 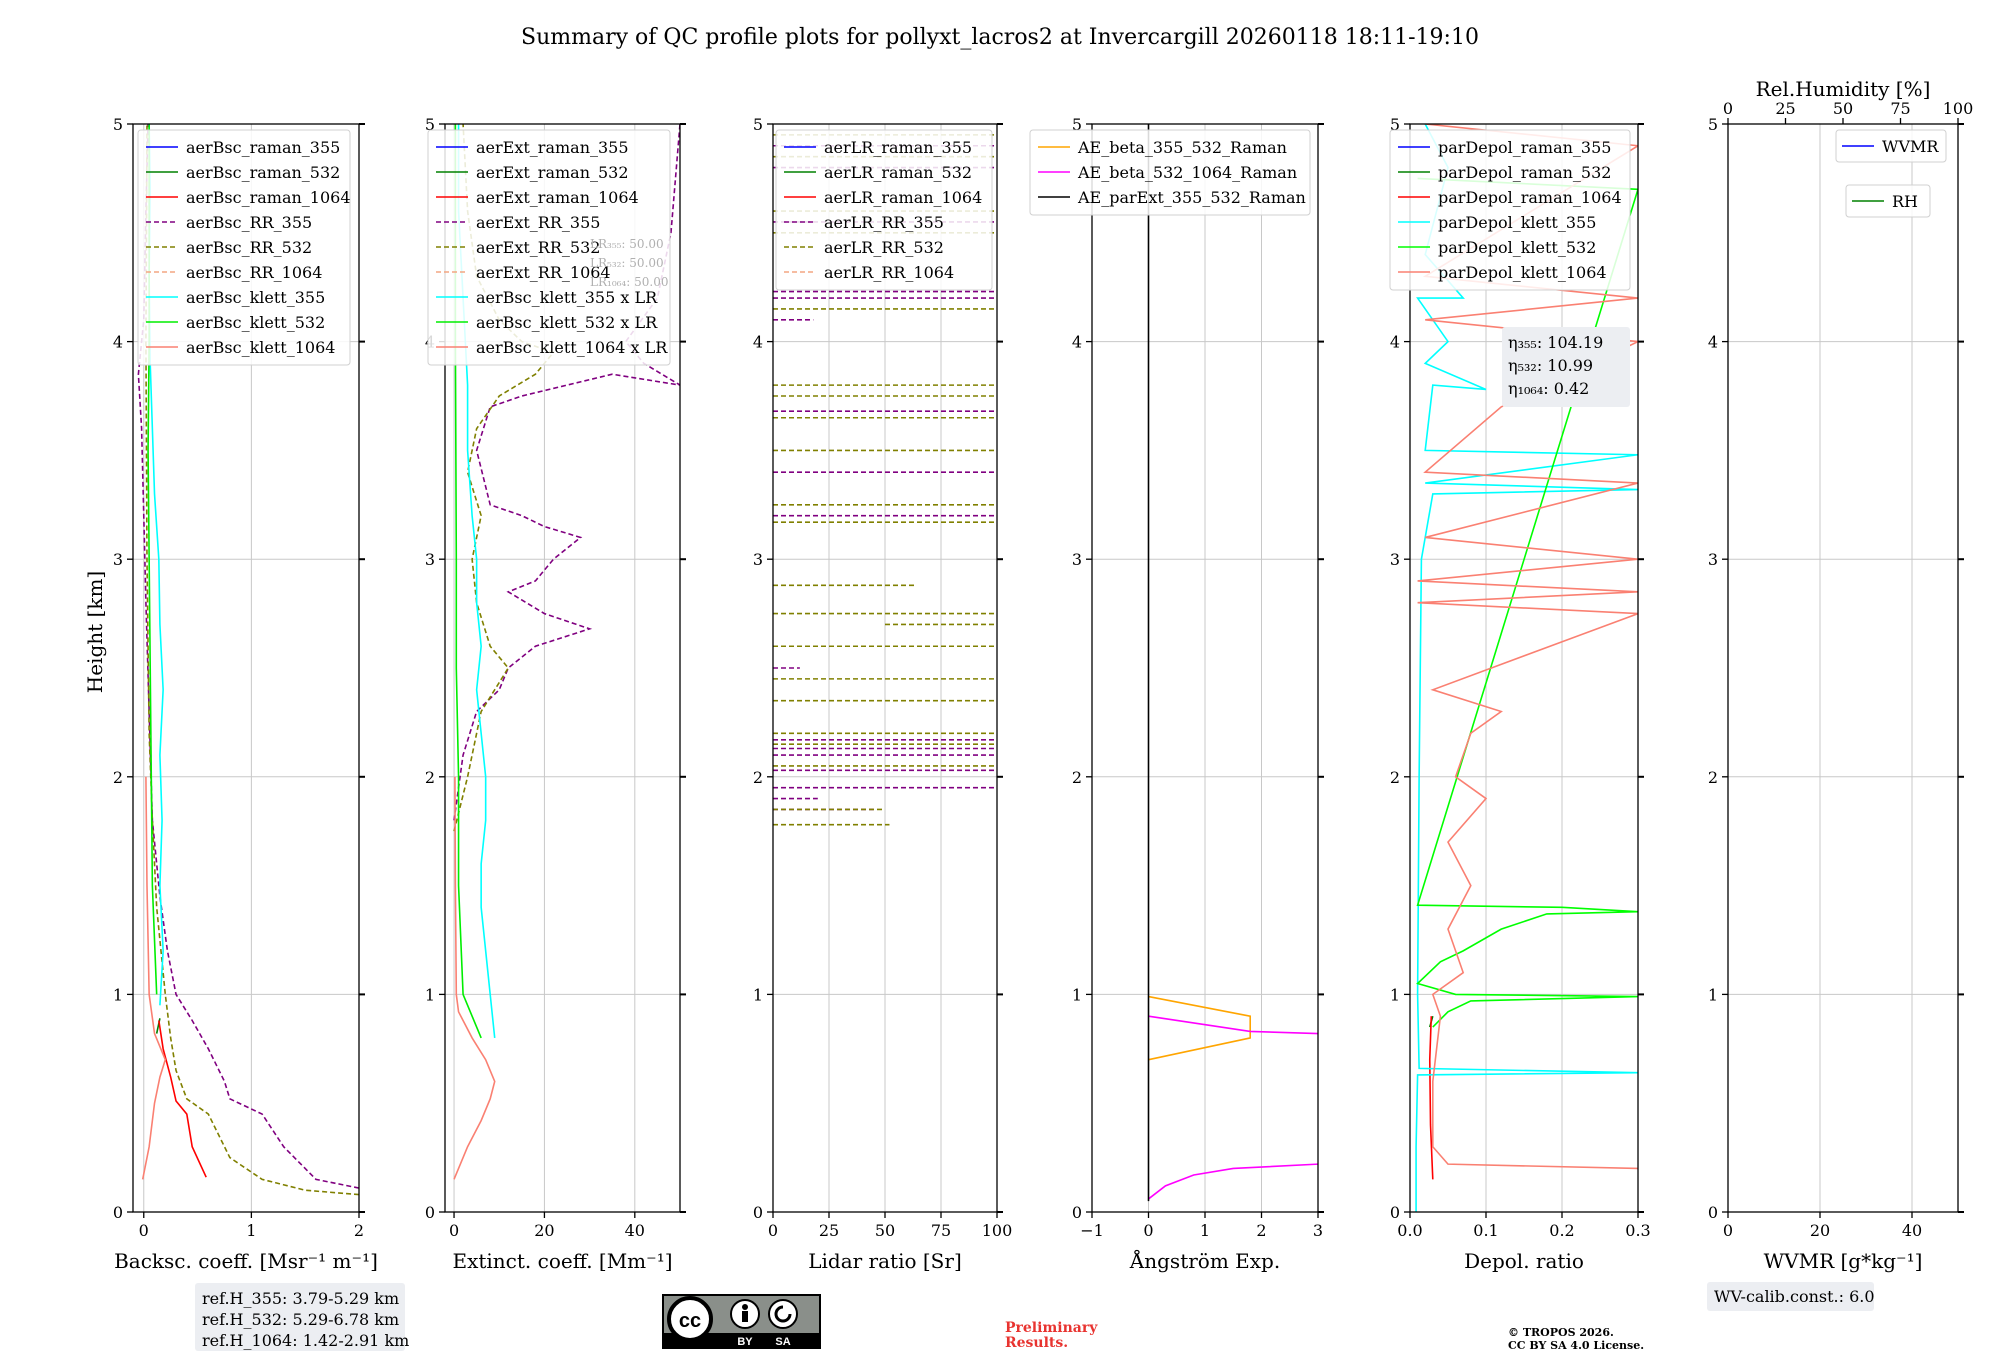 What do you see at coordinates (305, 1340) in the screenshot?
I see `ref-height-line: ref.H_1064: 1.42-2.91 km` at bounding box center [305, 1340].